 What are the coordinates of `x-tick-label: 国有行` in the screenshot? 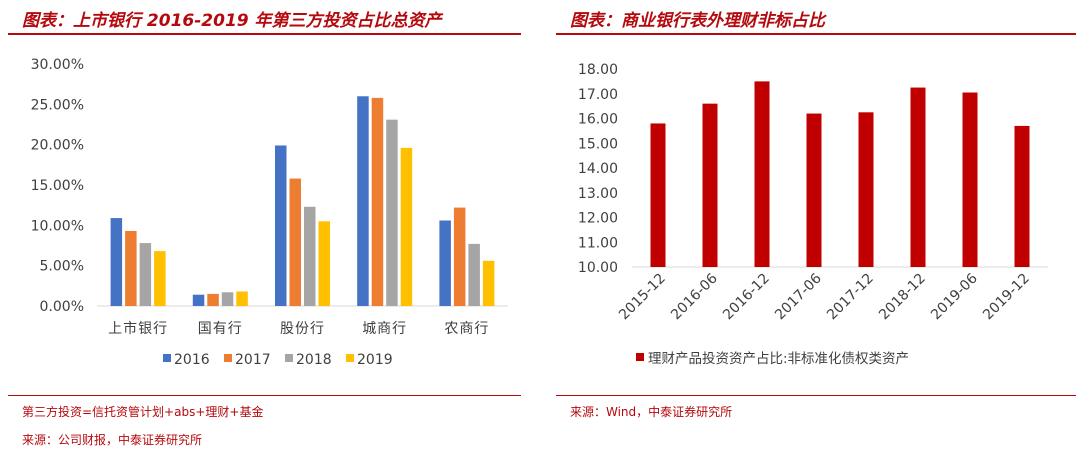 It's located at (220, 329).